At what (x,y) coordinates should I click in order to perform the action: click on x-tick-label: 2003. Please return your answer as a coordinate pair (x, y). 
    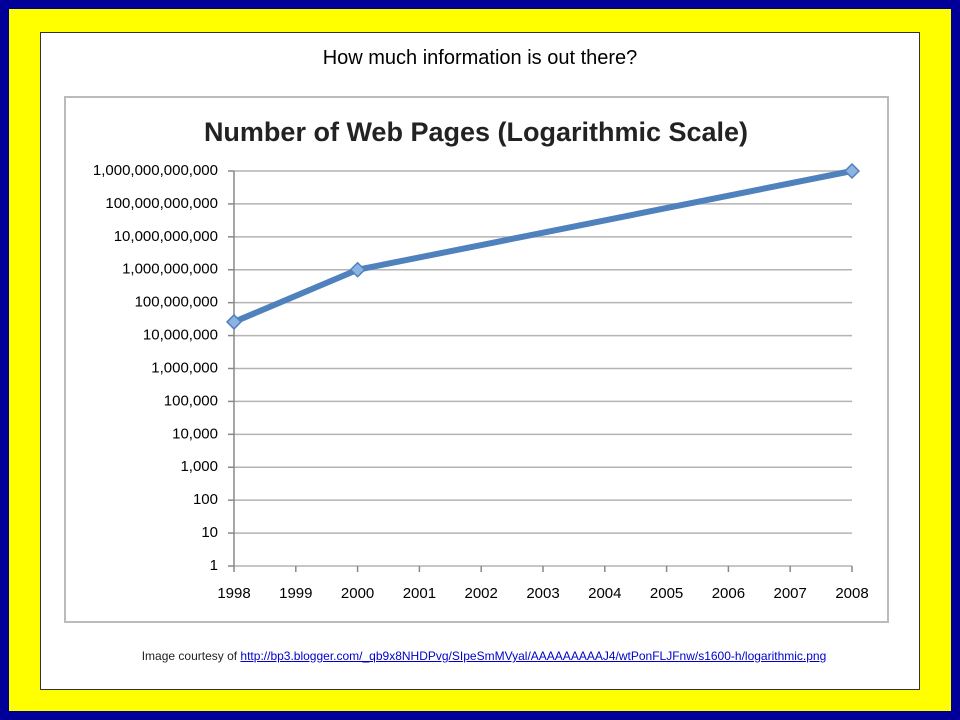
    Looking at the image, I should click on (542, 593).